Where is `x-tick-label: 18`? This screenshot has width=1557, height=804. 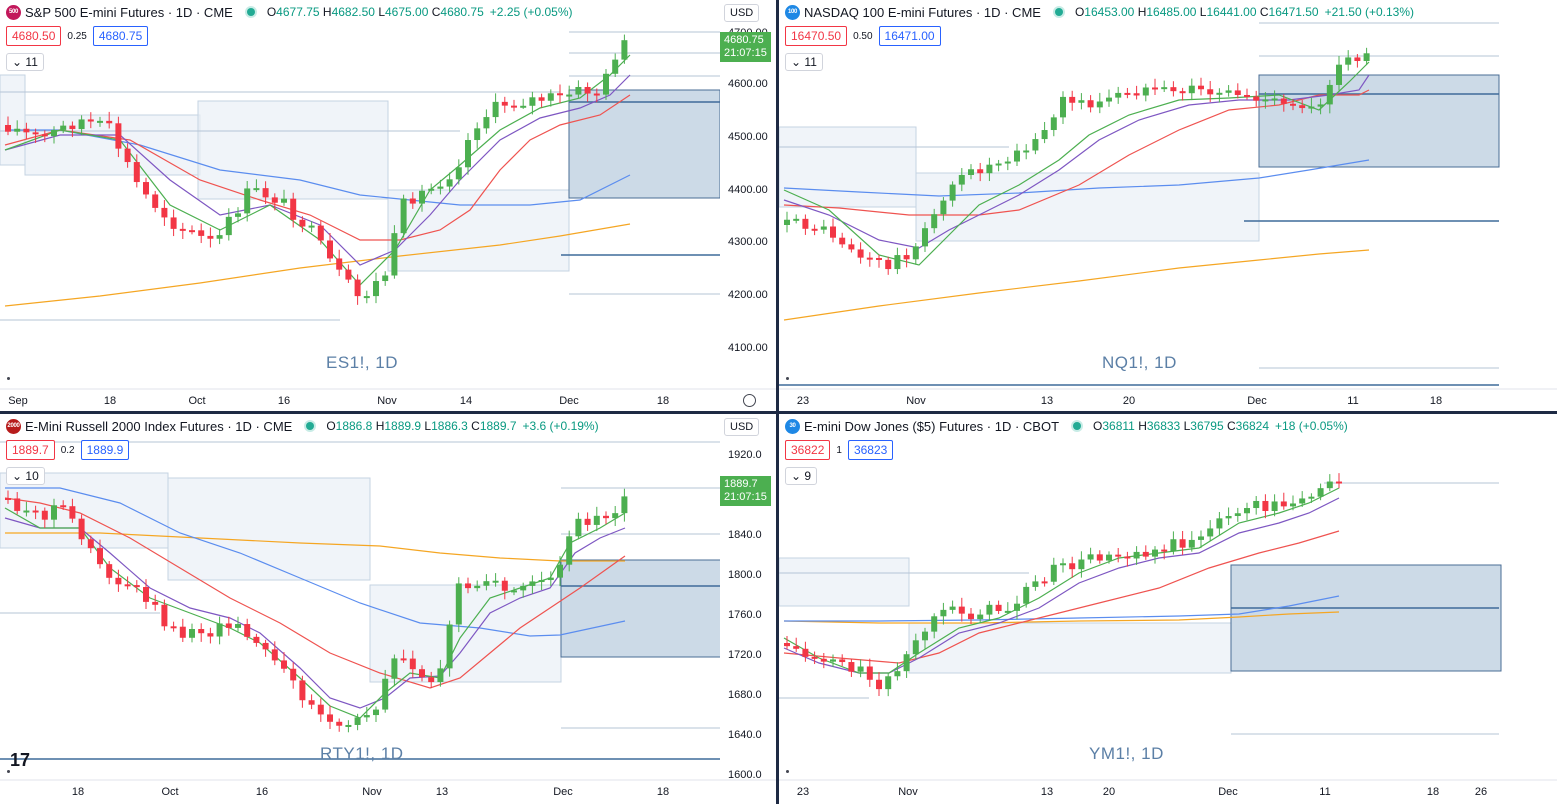
x-tick-label: 18 is located at coordinates (1433, 792).